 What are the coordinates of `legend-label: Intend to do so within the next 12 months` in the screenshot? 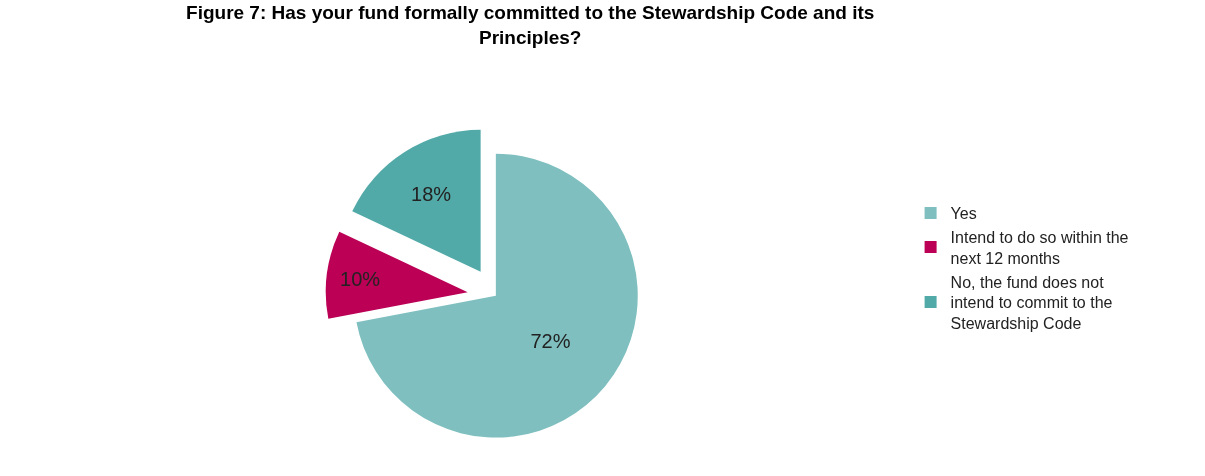 It's located at (1039, 247).